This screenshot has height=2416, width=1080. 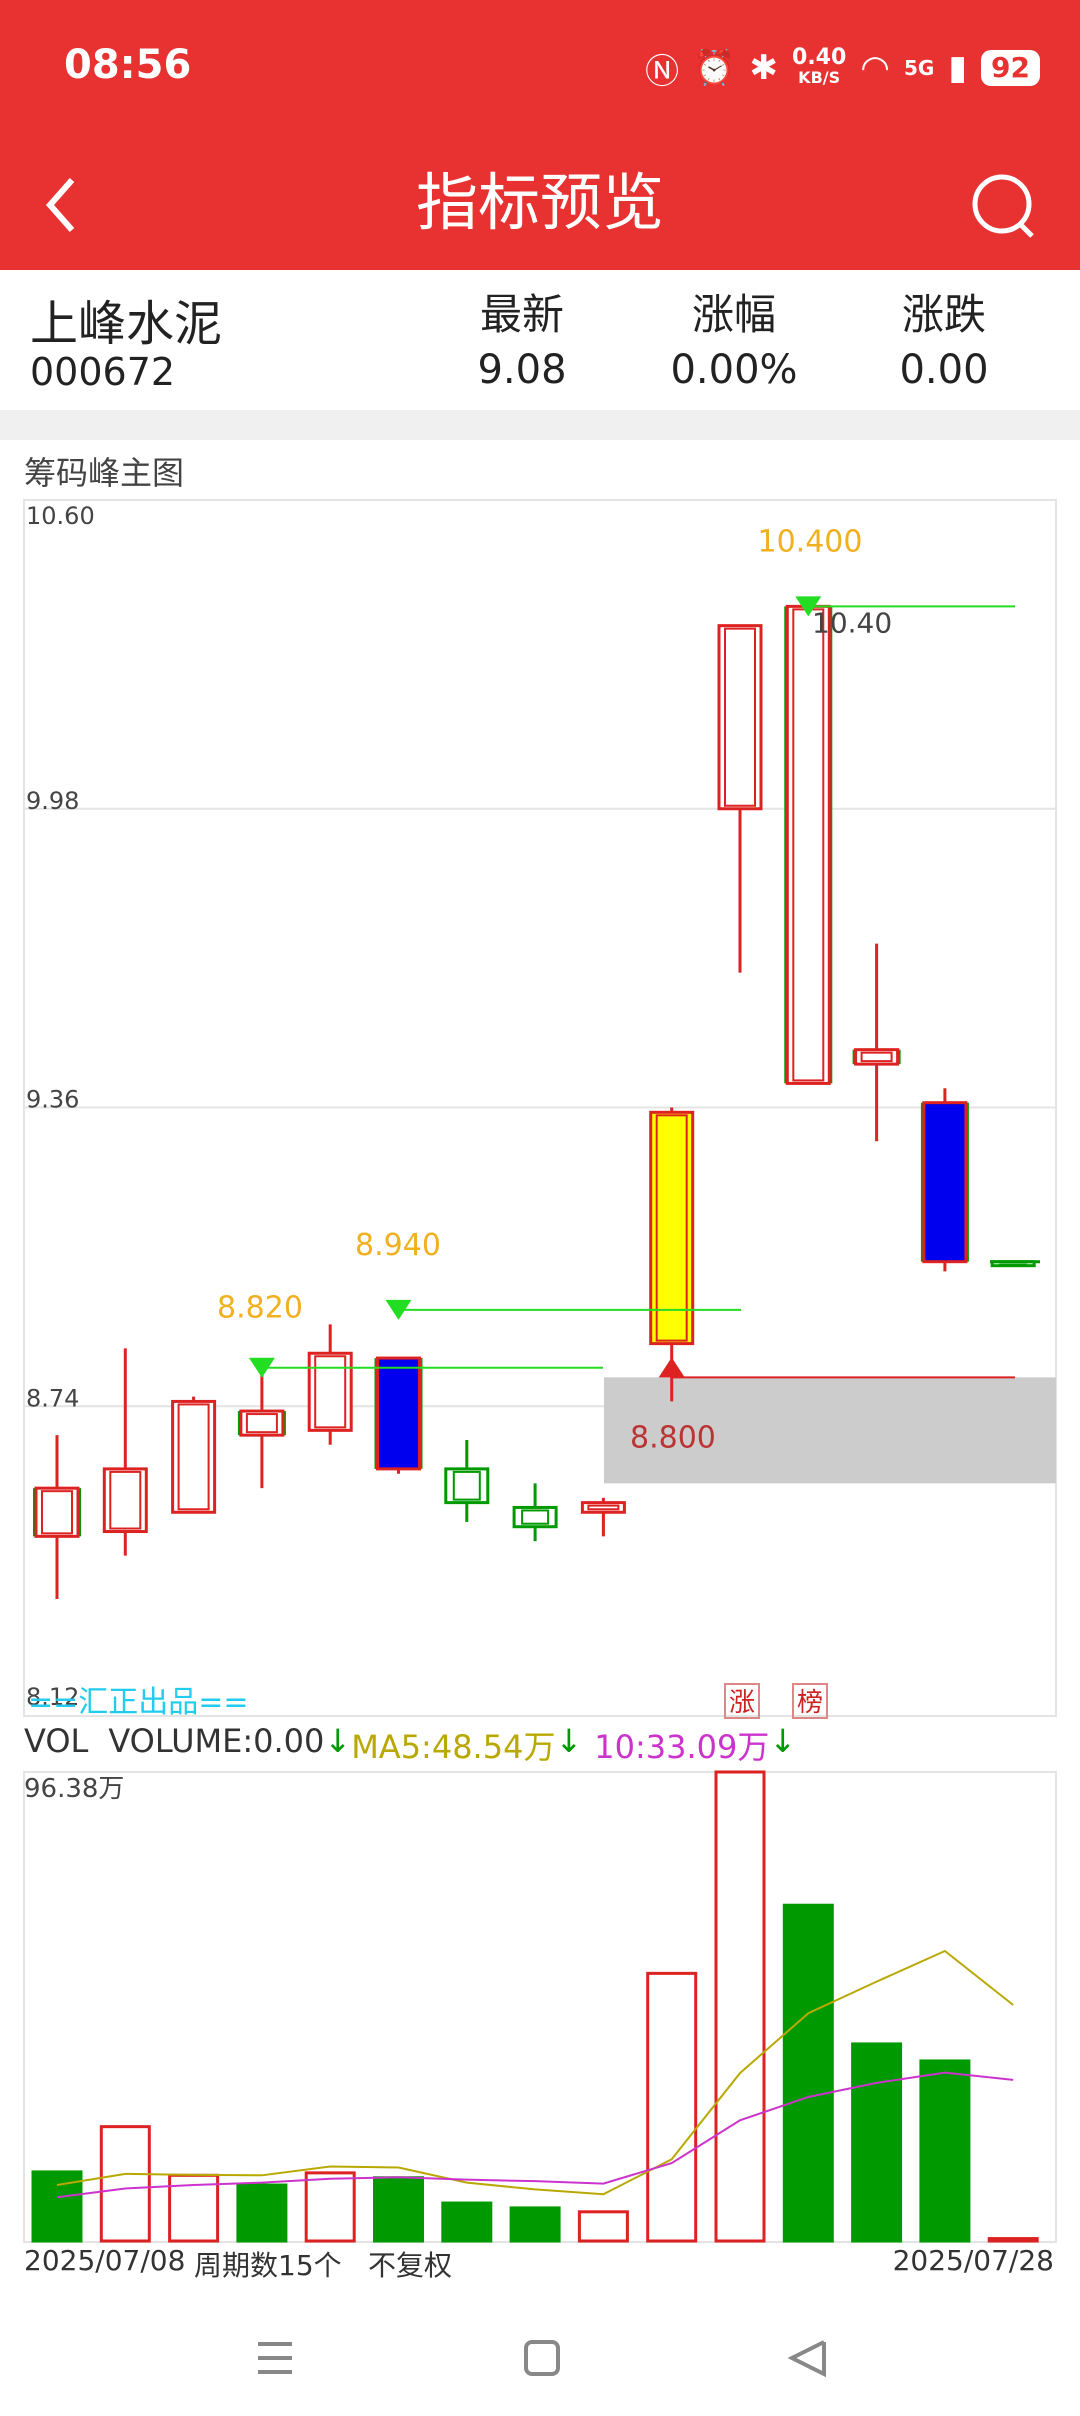 What do you see at coordinates (74, 1789) in the screenshot?
I see `volume-max-label: 96.38万` at bounding box center [74, 1789].